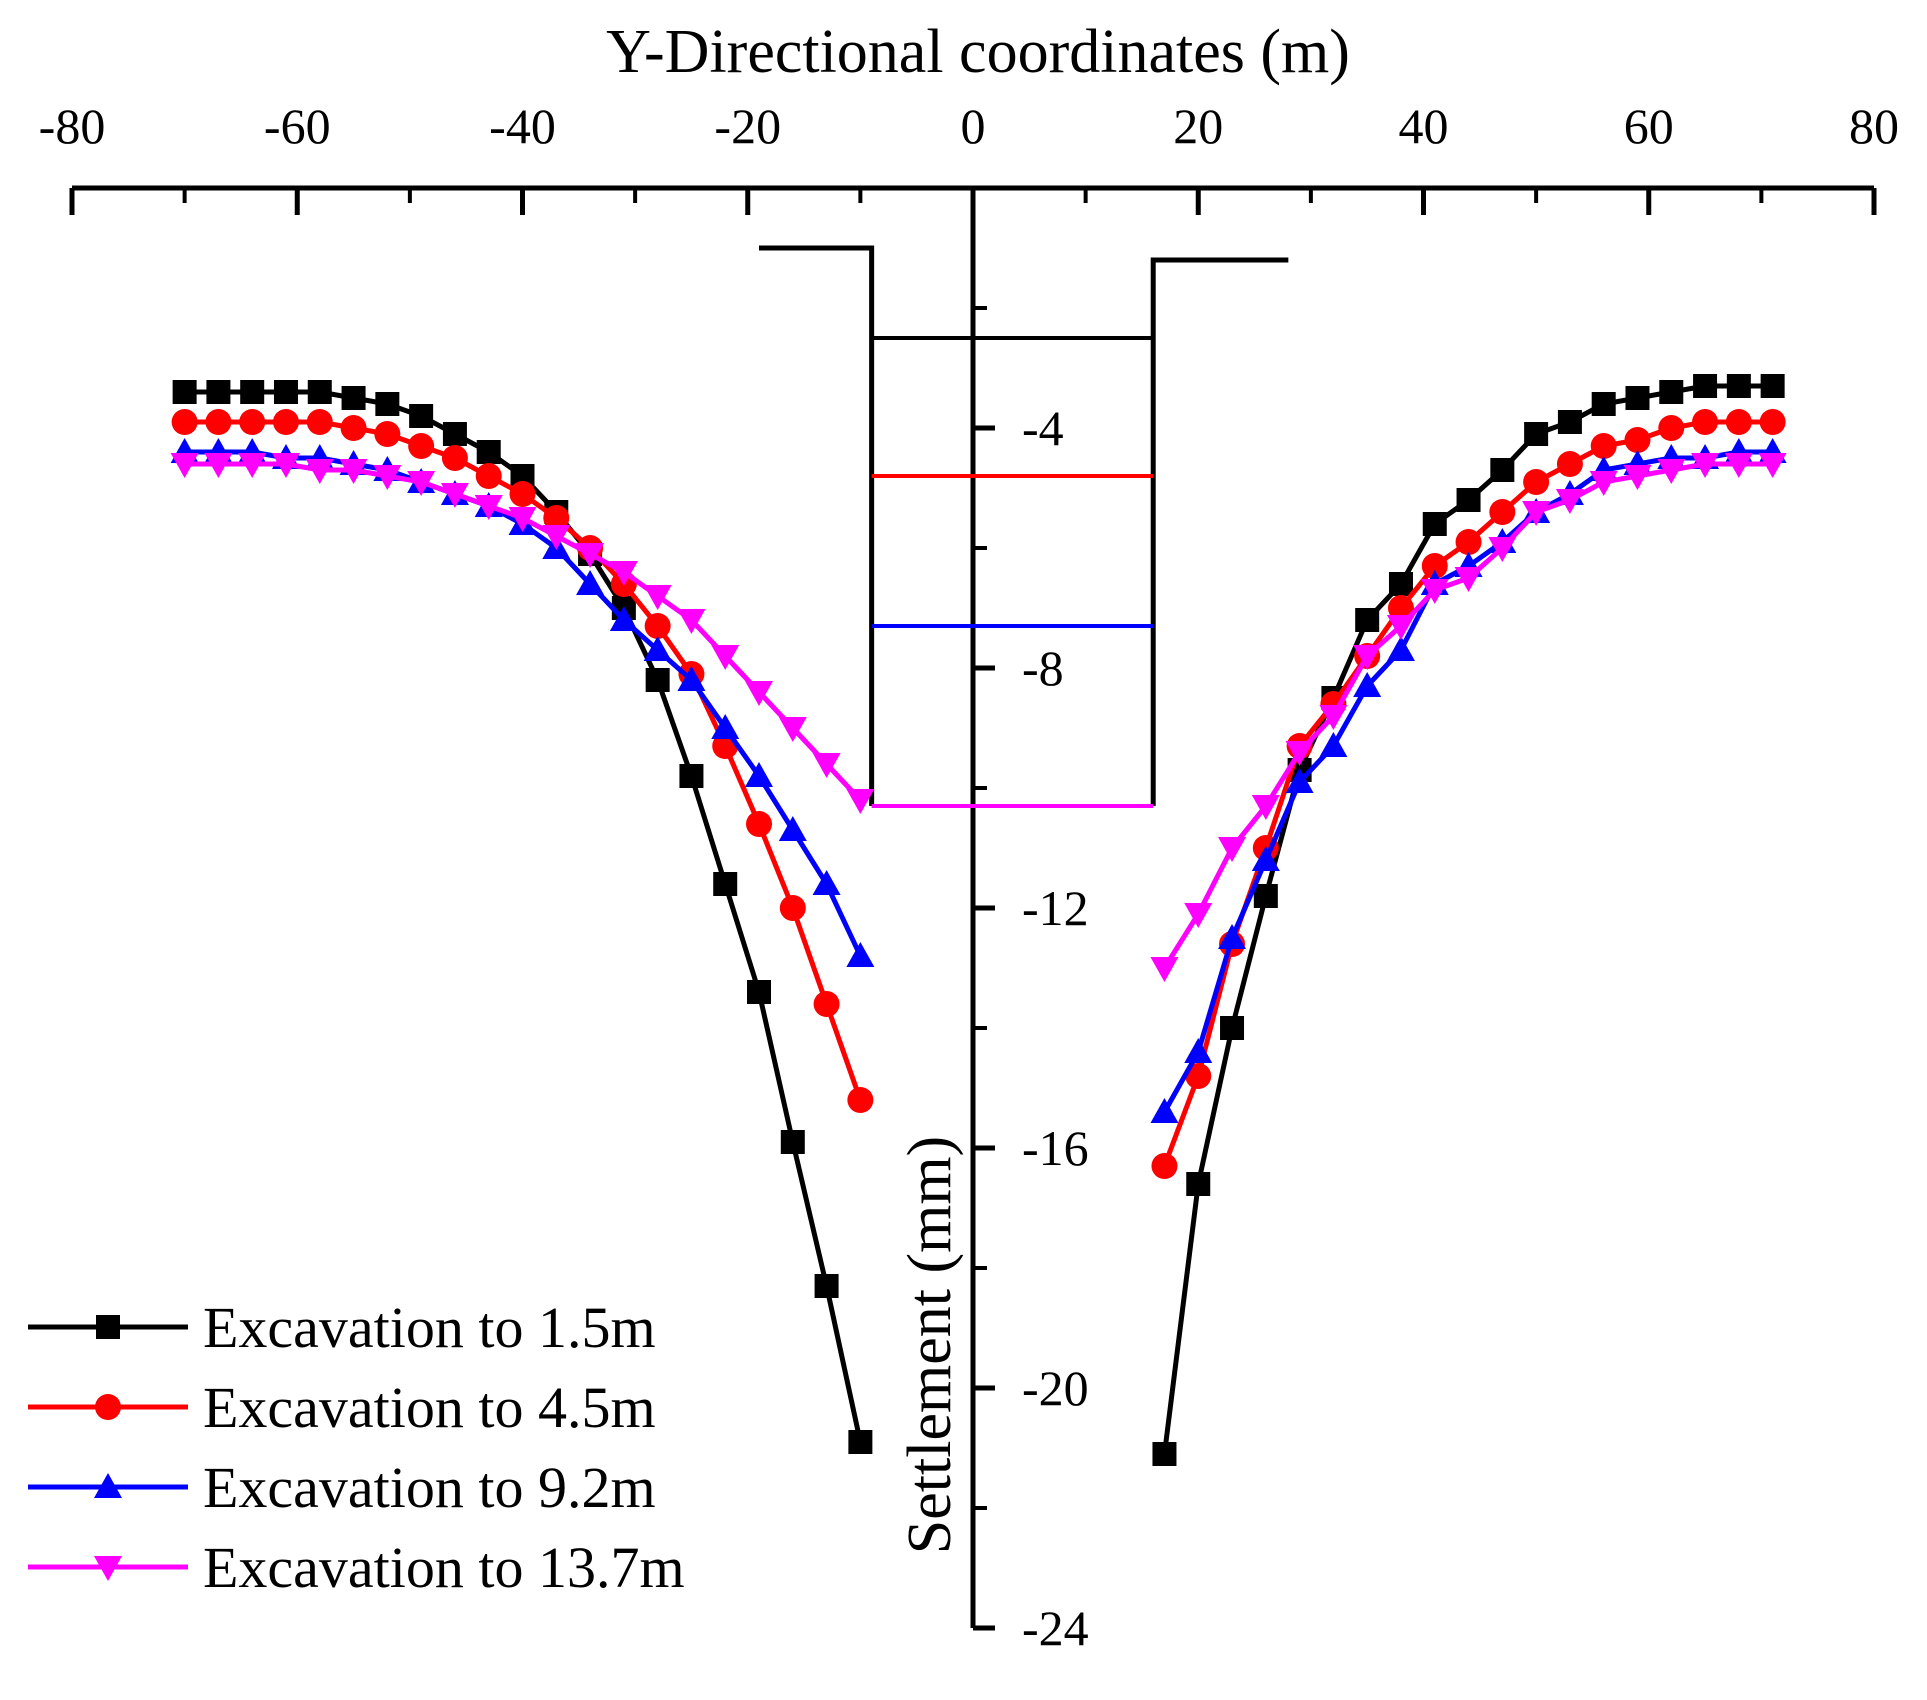 The image size is (1927, 1700). What do you see at coordinates (522, 126) in the screenshot?
I see `x-tick-label: -40` at bounding box center [522, 126].